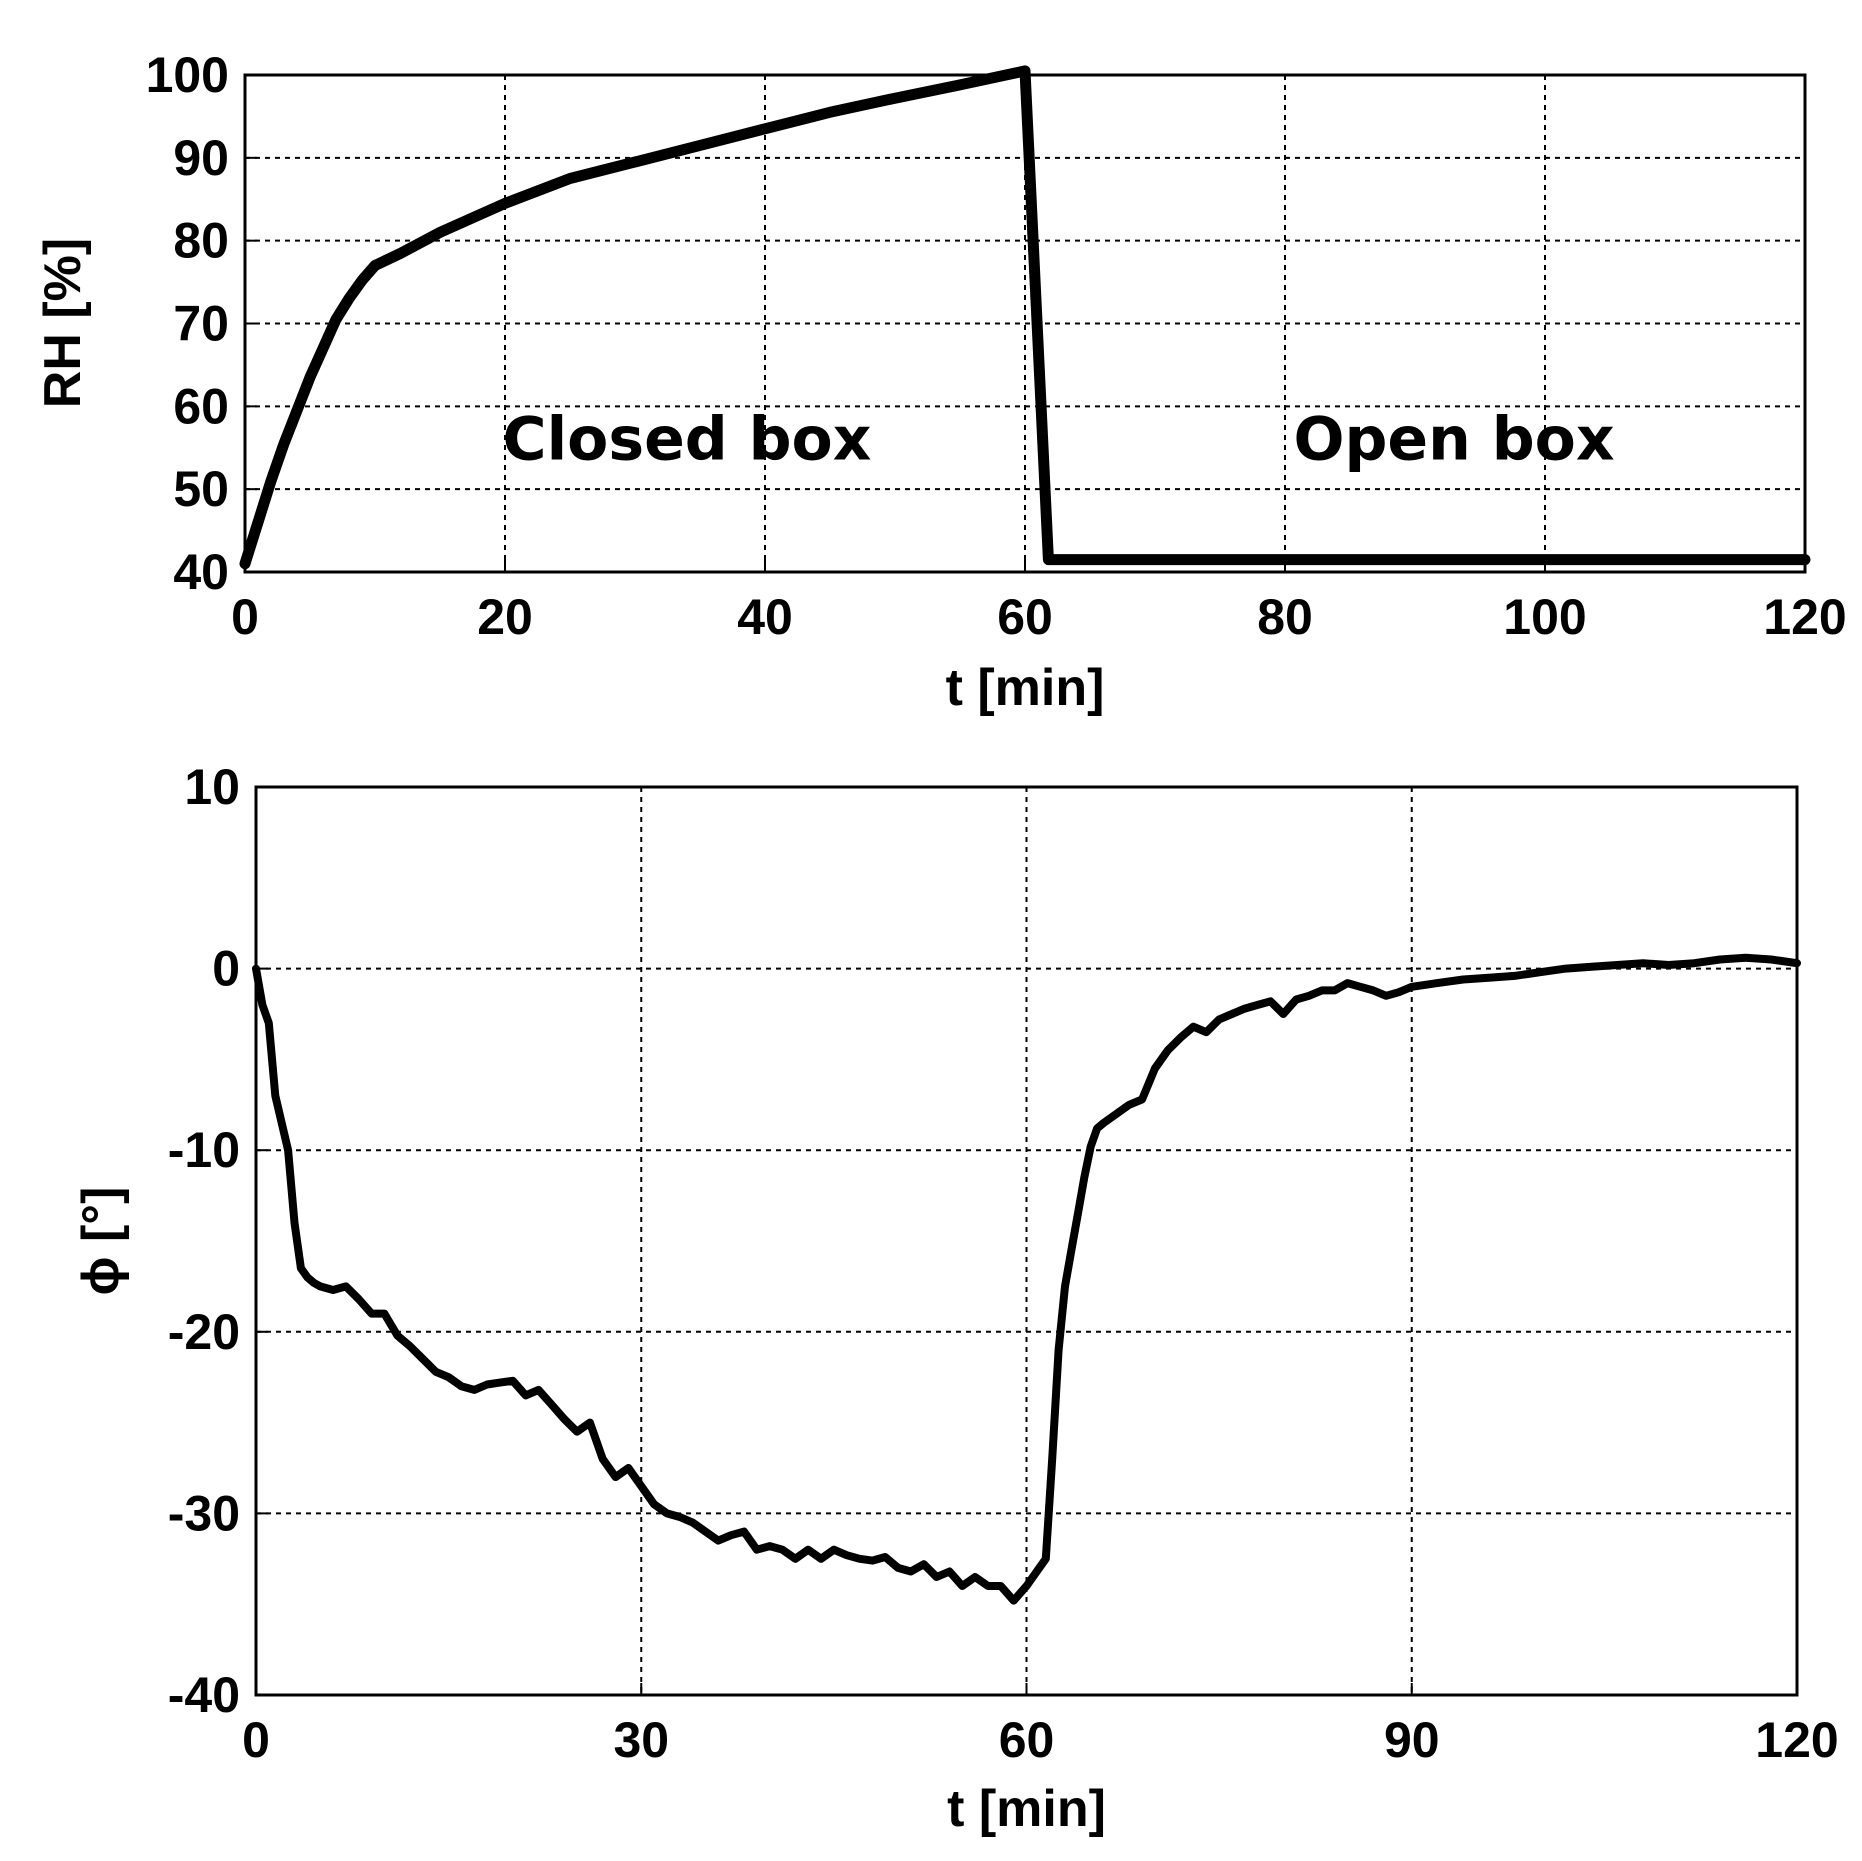 This screenshot has height=1861, width=1862. Describe the element at coordinates (201, 489) in the screenshot. I see `y-tick-label: 50` at that location.